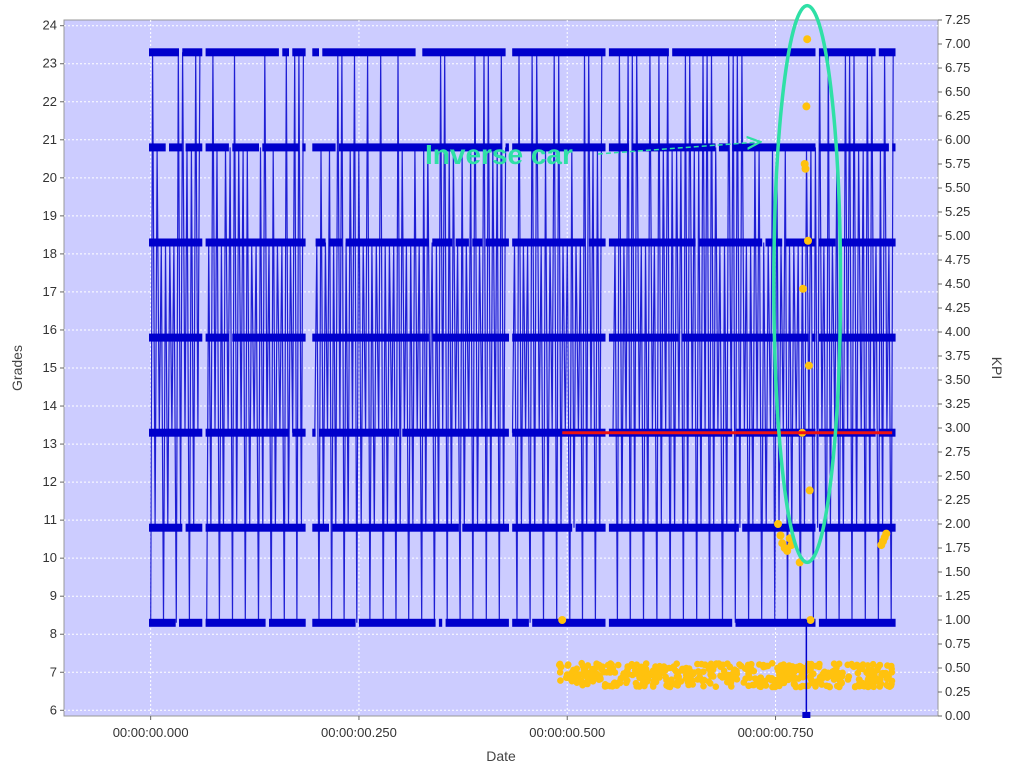 The width and height of the screenshot is (1024, 776). Describe the element at coordinates (957, 115) in the screenshot. I see `y2-tick-label: 6.25` at that location.